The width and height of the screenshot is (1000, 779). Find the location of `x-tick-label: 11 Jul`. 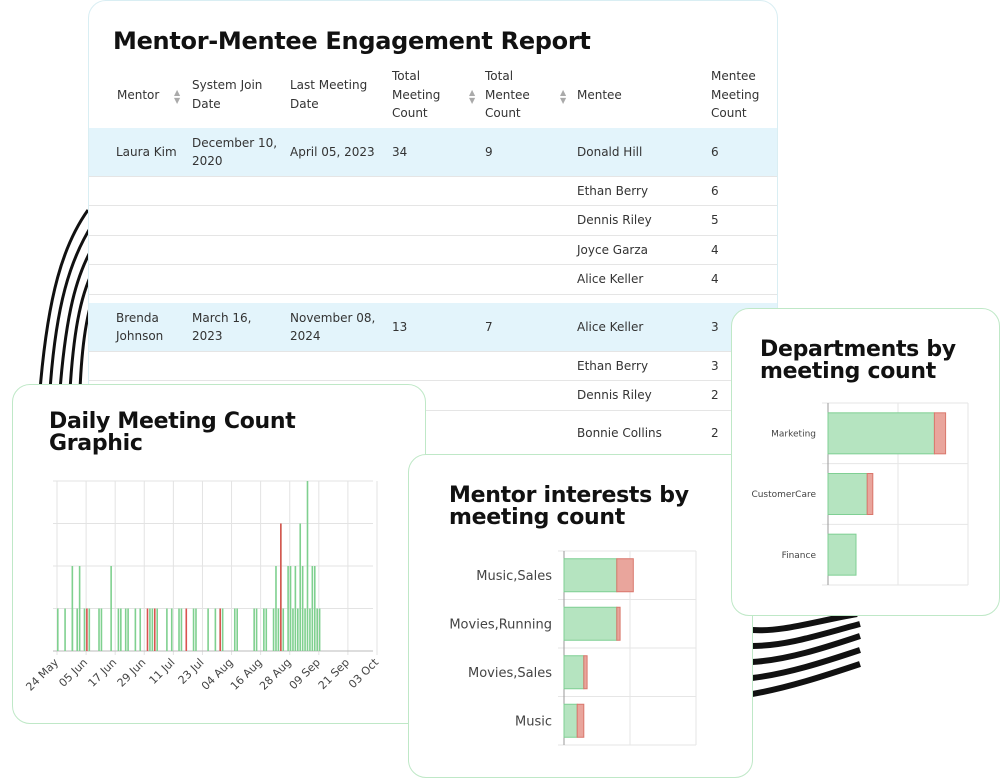

x-tick-label: 11 Jul is located at coordinates (162, 671).